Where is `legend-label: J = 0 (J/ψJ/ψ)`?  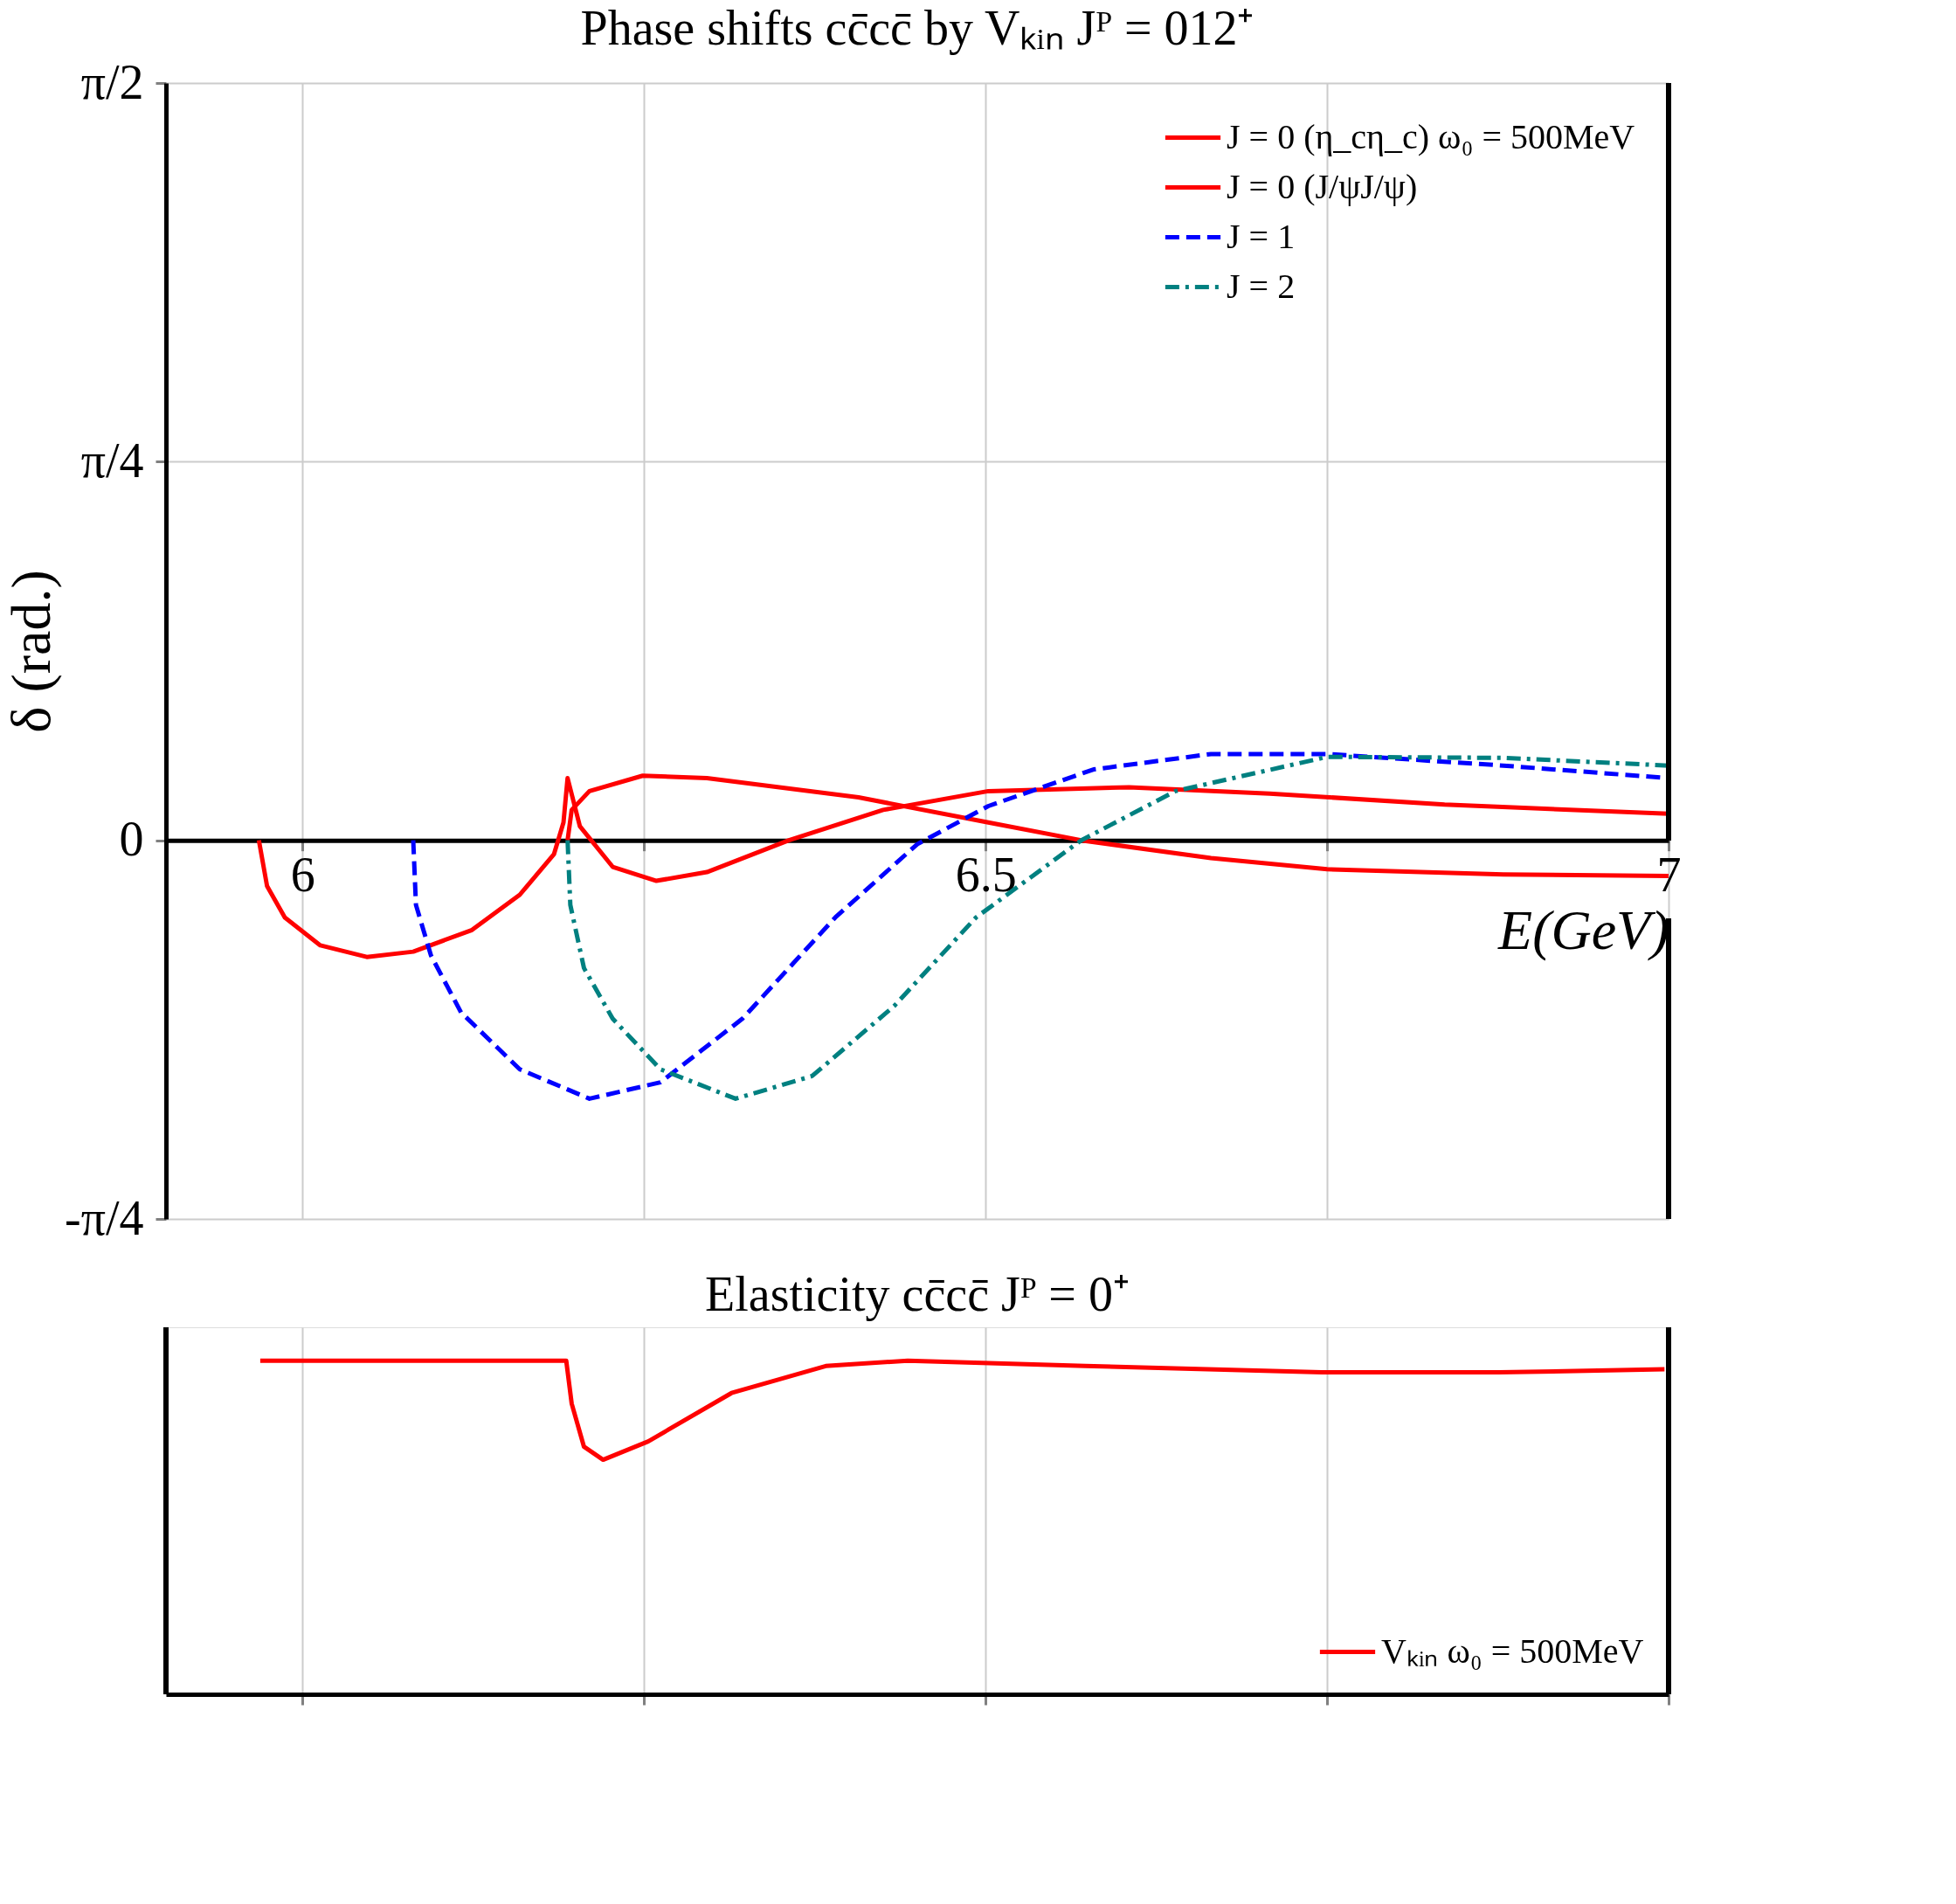 legend-label: J = 0 (J/ψJ/ψ) is located at coordinates (1322, 186).